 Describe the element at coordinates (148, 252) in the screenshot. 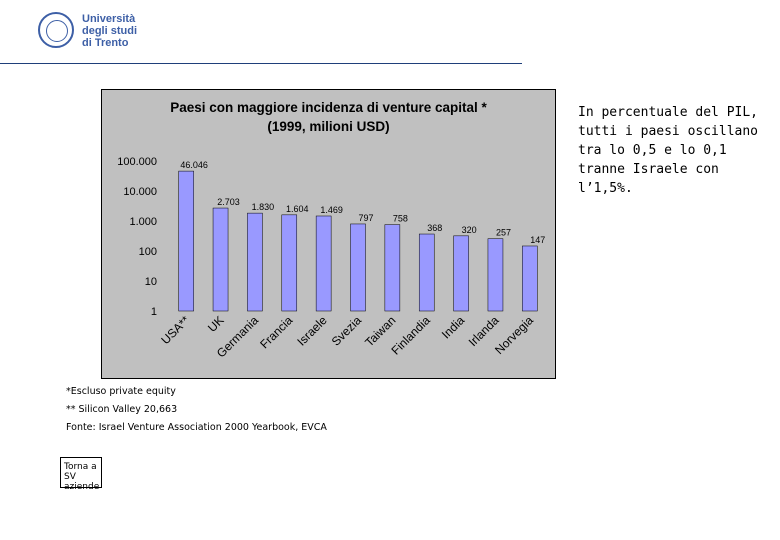

I see `y-tick-label: 100` at that location.